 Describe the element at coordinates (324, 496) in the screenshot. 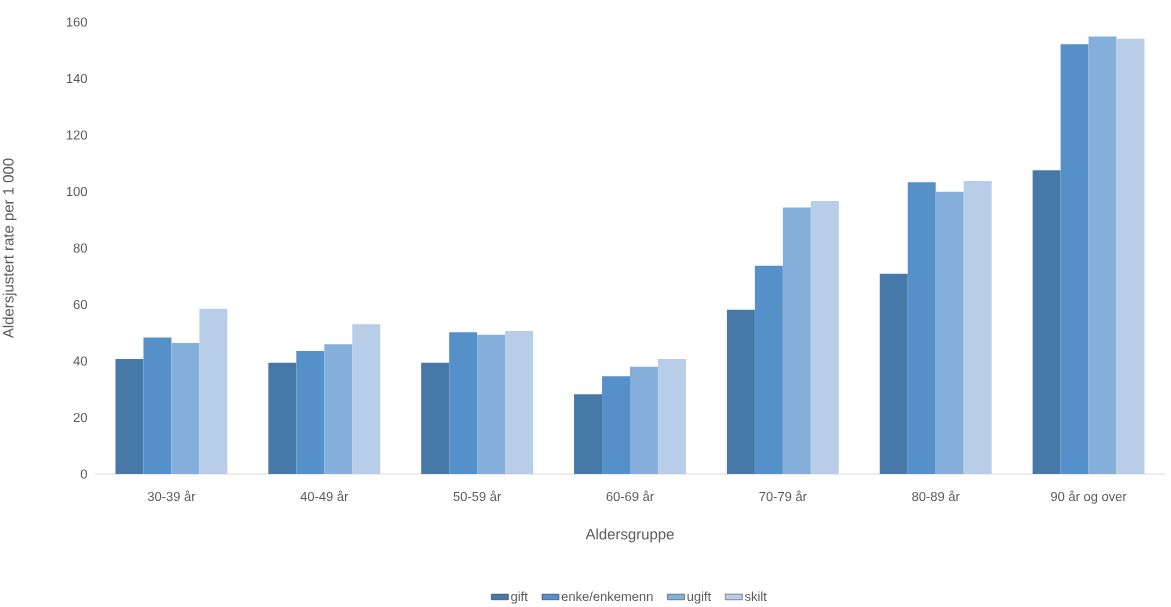

I see `x-tick-label: 40-49 år` at that location.